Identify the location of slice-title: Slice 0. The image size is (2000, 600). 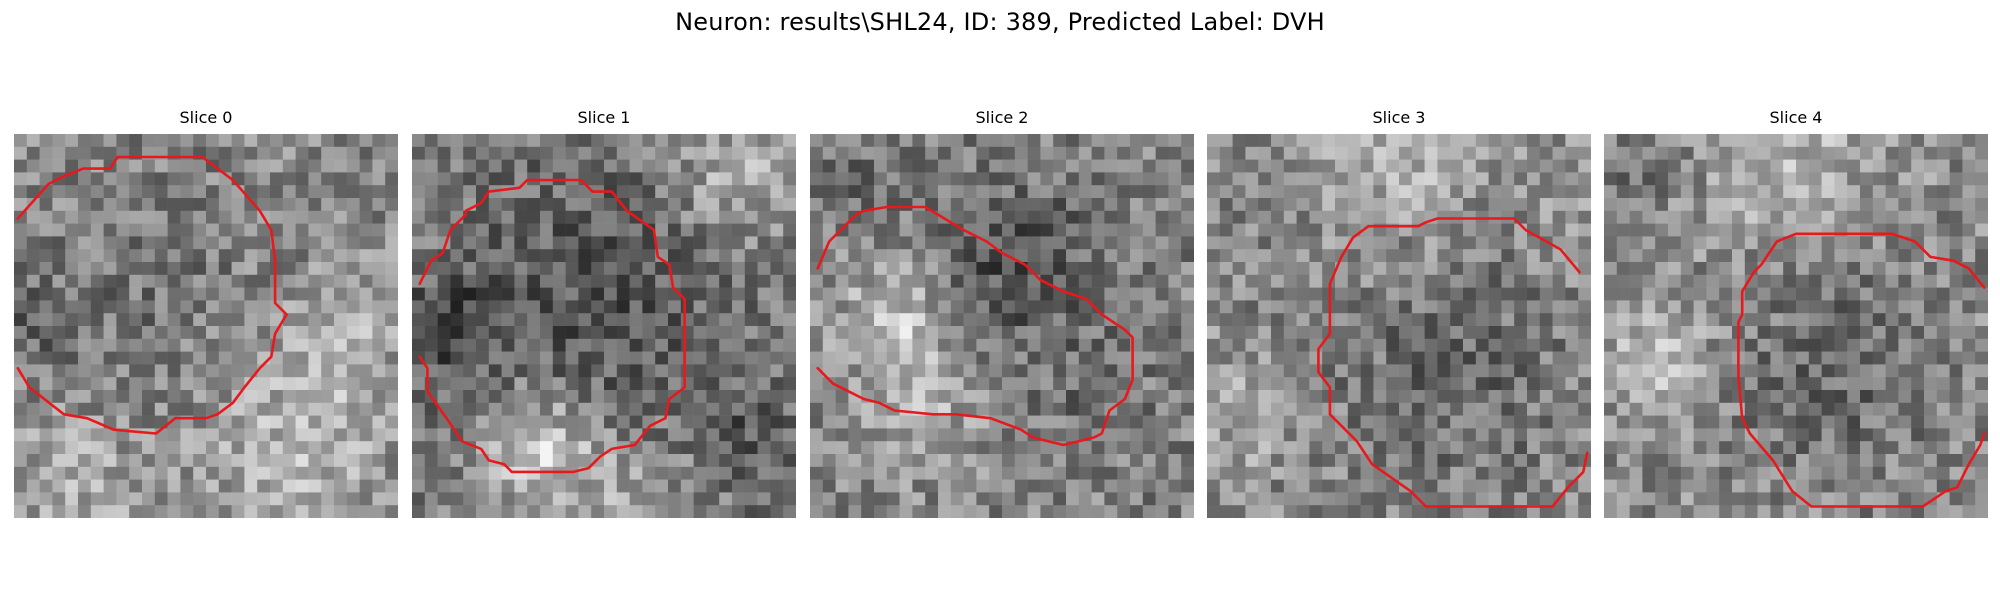
(206, 117).